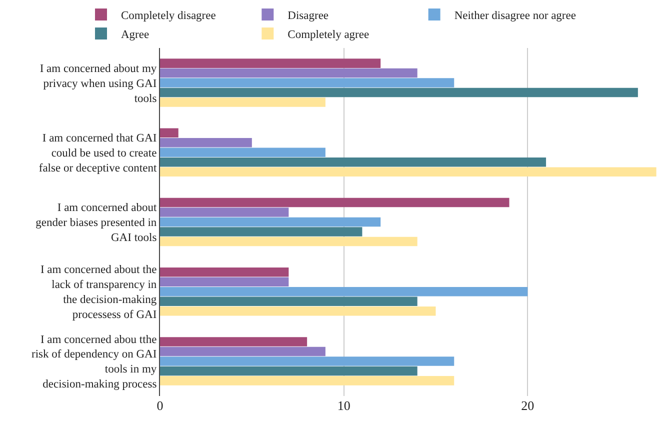 Image resolution: width=662 pixels, height=426 pixels. Describe the element at coordinates (98, 293) in the screenshot. I see `y-tick-label: I am concerned about the lack of transparency in the decision-making processess of GAI` at that location.